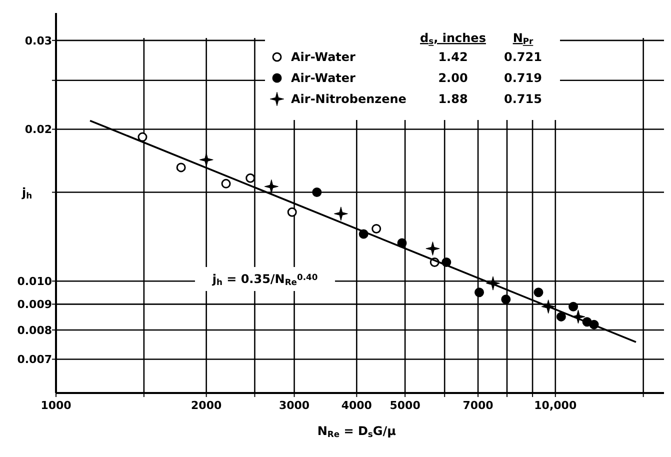  I want to click on y-tick-label: 0.010, so click(34, 281).